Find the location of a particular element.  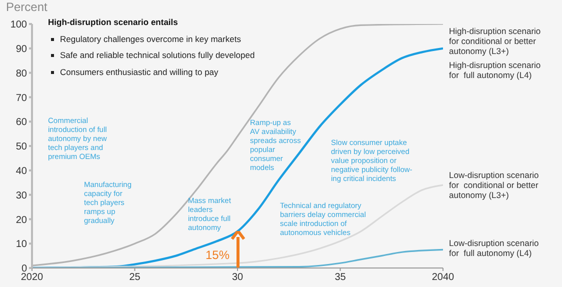

y-tick-label: 20 is located at coordinates (22, 220).